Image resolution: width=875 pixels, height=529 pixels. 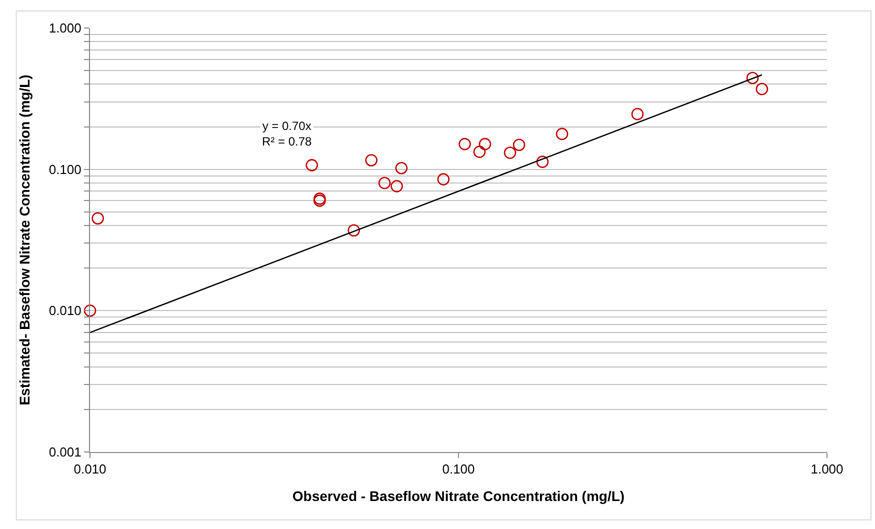 What do you see at coordinates (90, 469) in the screenshot?
I see `x-tick-label: 0.010` at bounding box center [90, 469].